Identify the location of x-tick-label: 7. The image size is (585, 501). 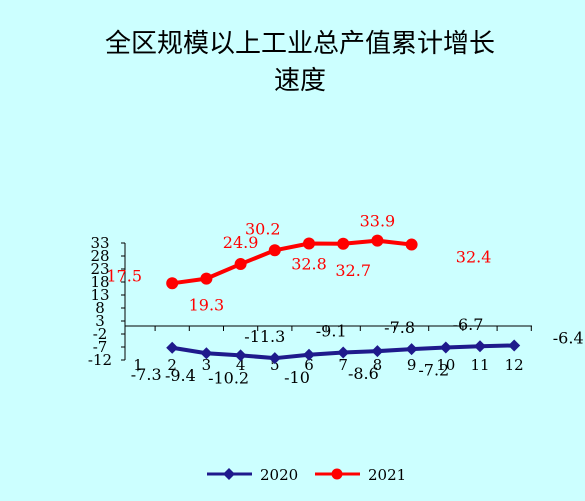
(343, 365).